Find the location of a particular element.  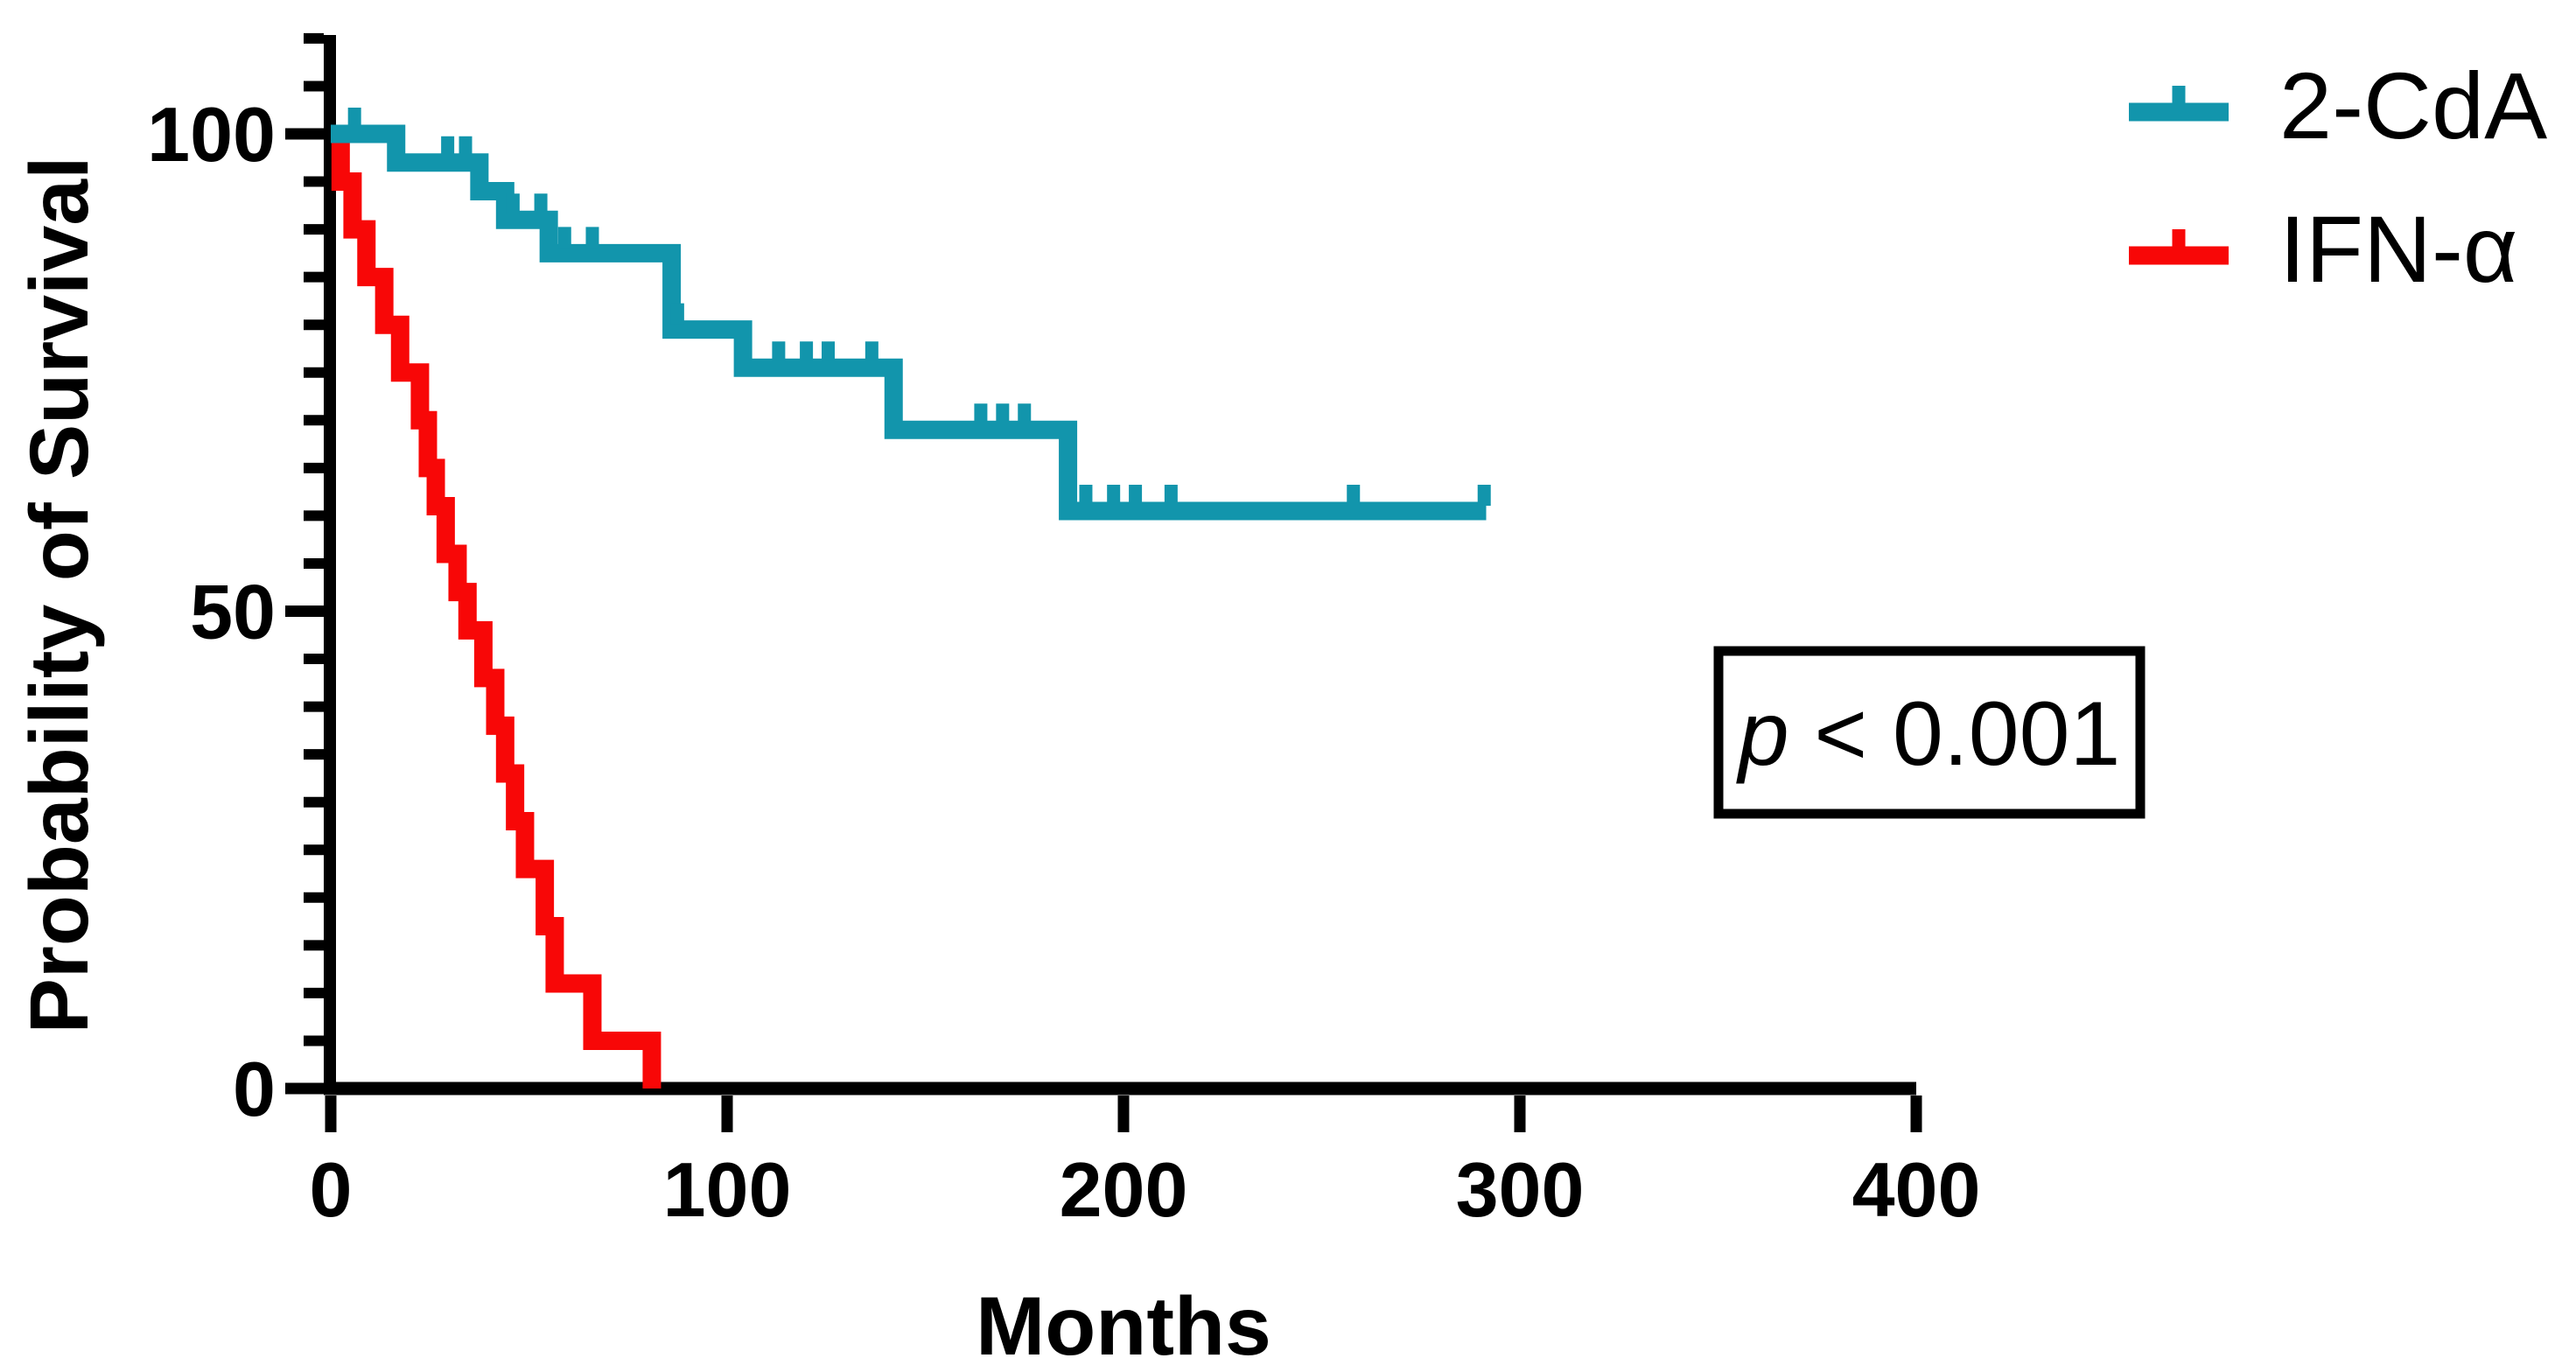

p-value-box: p < 0.001 is located at coordinates (1929, 732).